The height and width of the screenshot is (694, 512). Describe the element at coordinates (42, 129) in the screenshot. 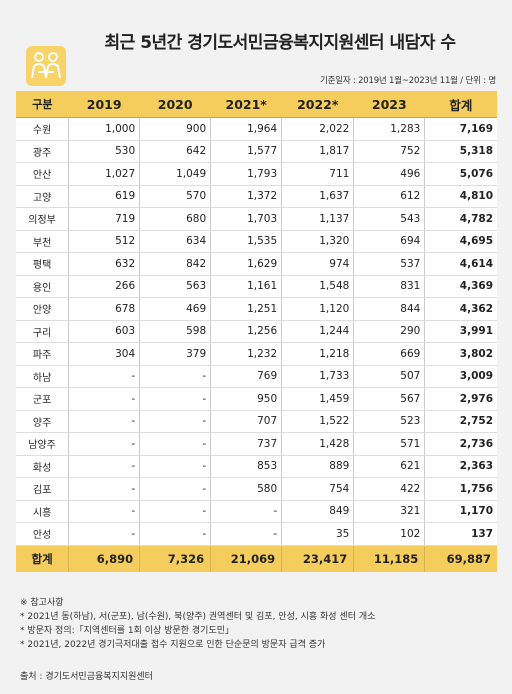

I see `region-name: 수원` at that location.